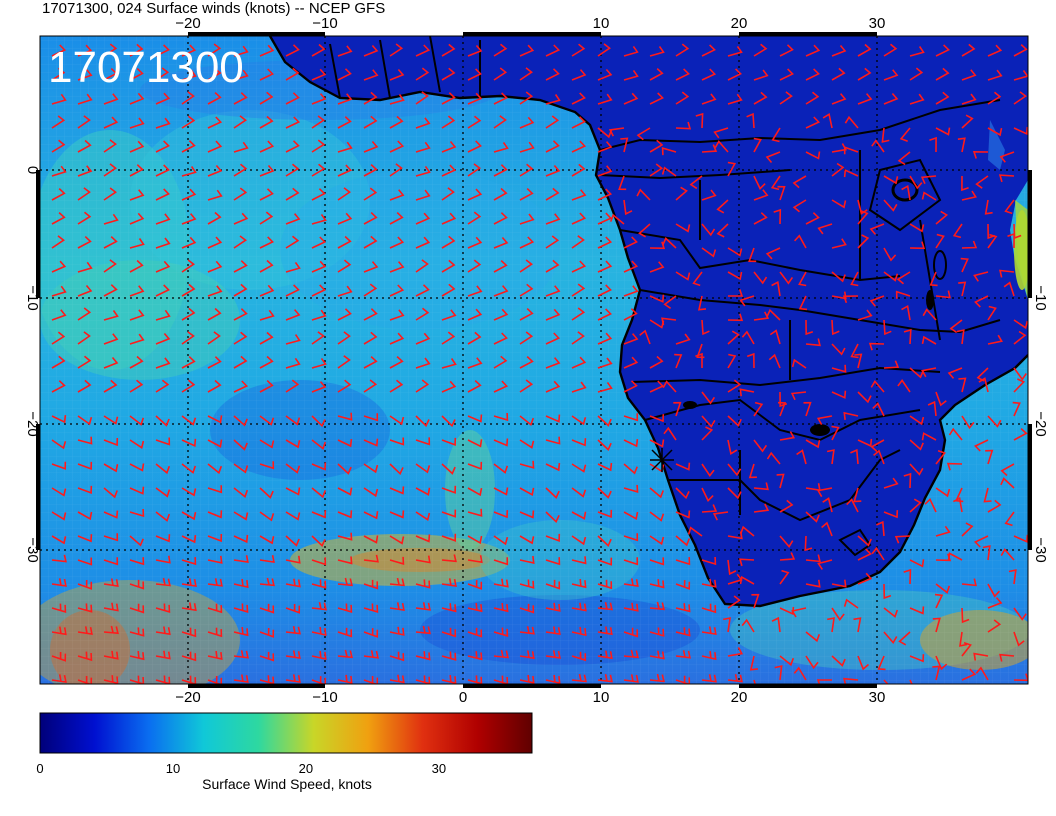  I want to click on madagascar-edge, so click(1021, 250).